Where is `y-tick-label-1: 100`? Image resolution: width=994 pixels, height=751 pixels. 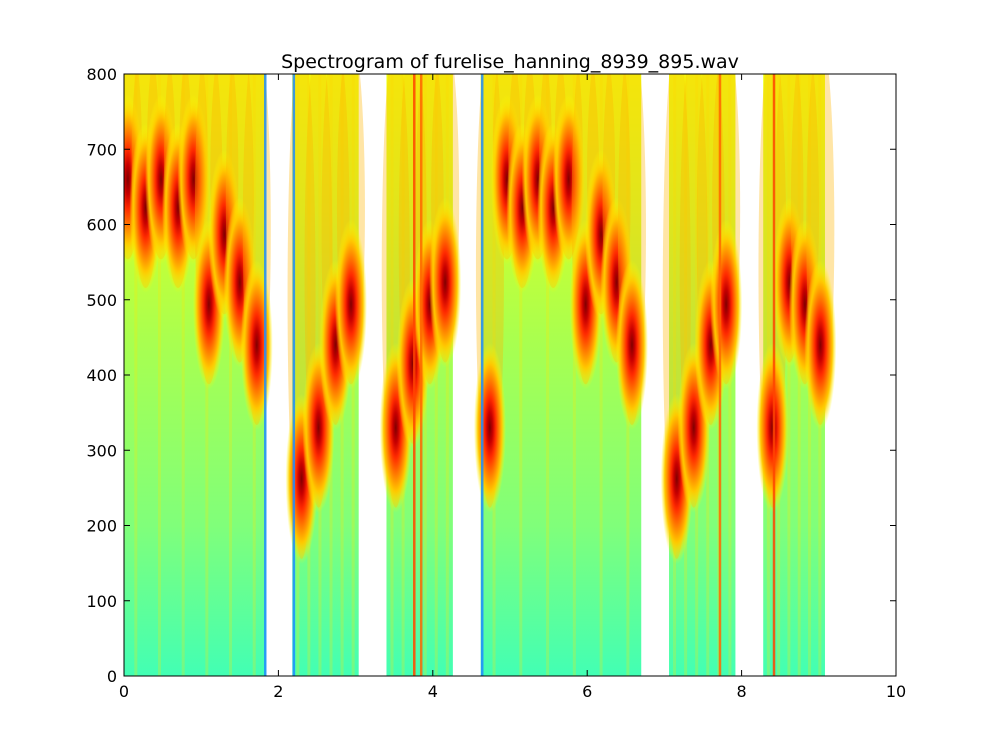 y-tick-label-1: 100 is located at coordinates (101, 601).